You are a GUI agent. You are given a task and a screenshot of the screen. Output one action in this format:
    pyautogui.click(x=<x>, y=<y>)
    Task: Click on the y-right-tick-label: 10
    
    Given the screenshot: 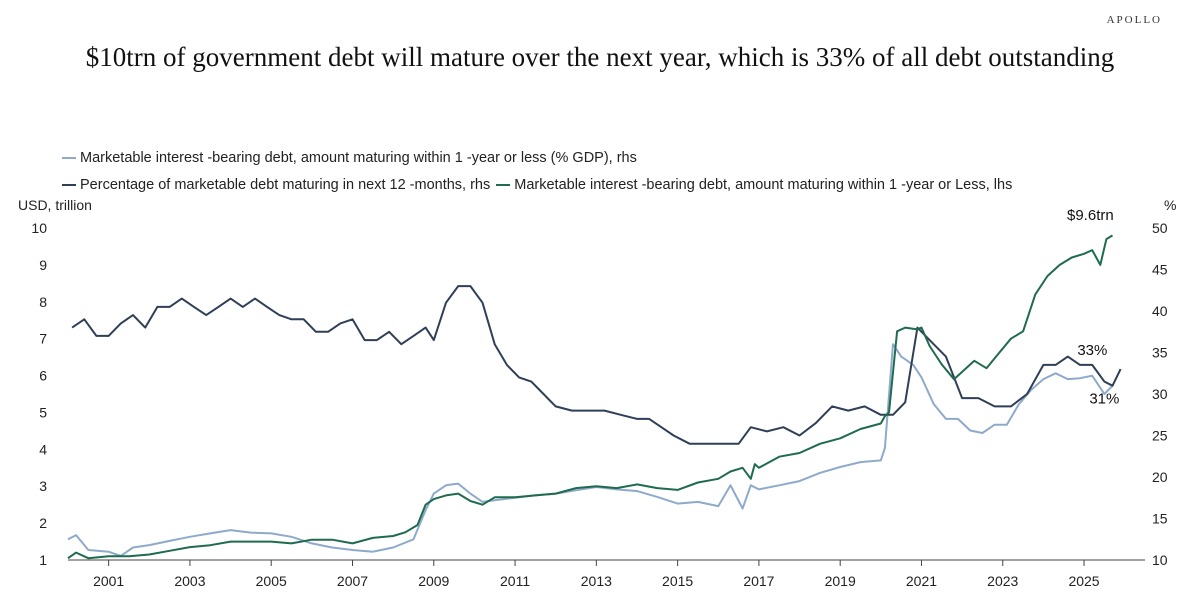 What is the action you would take?
    pyautogui.click(x=1160, y=560)
    